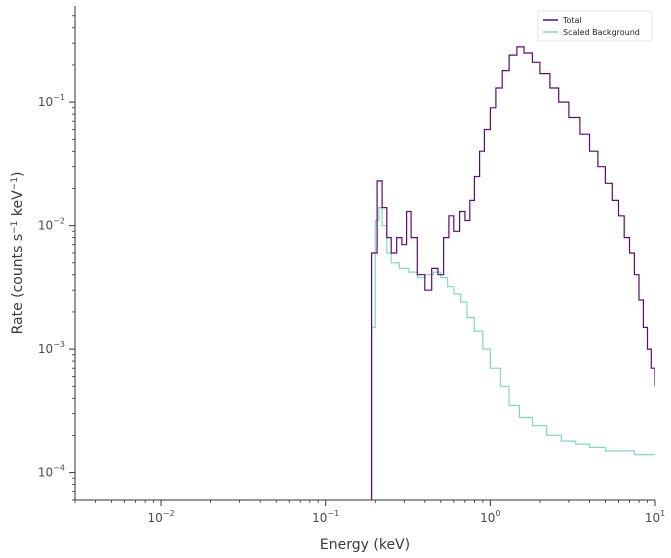  Describe the element at coordinates (365, 545) in the screenshot. I see `x-axis-label: Energy (keV)` at that location.